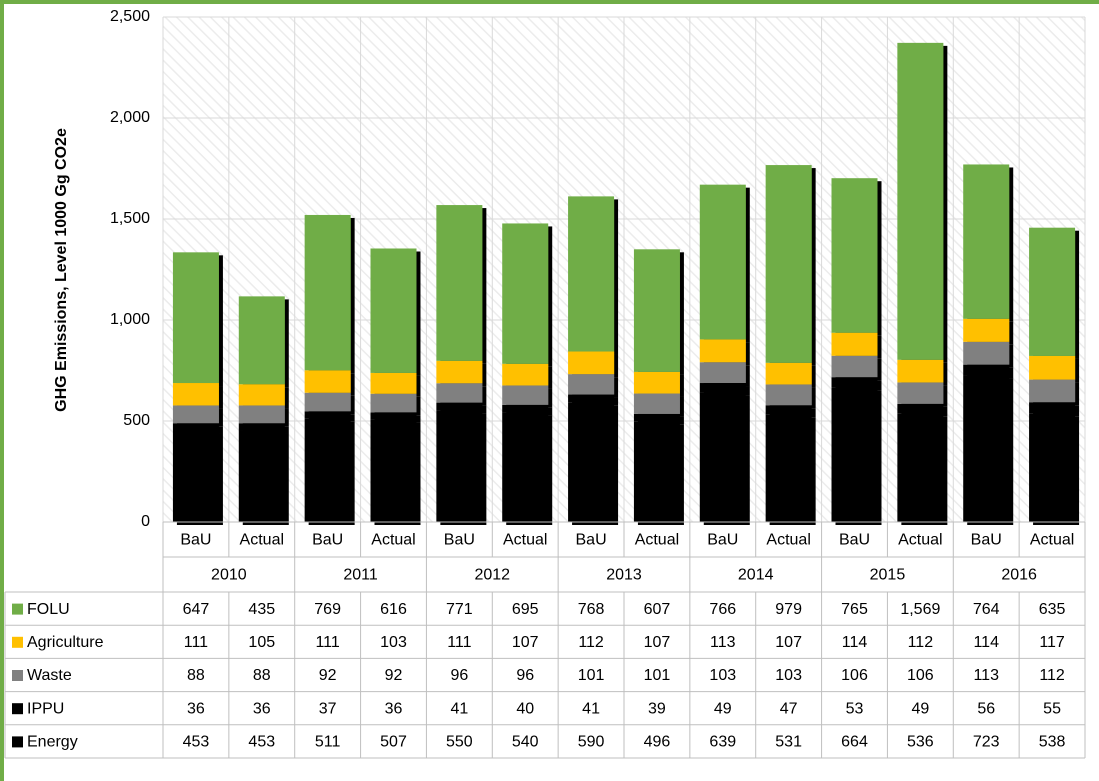 This screenshot has width=1099, height=781. What do you see at coordinates (525, 609) in the screenshot?
I see `table-value: 695` at bounding box center [525, 609].